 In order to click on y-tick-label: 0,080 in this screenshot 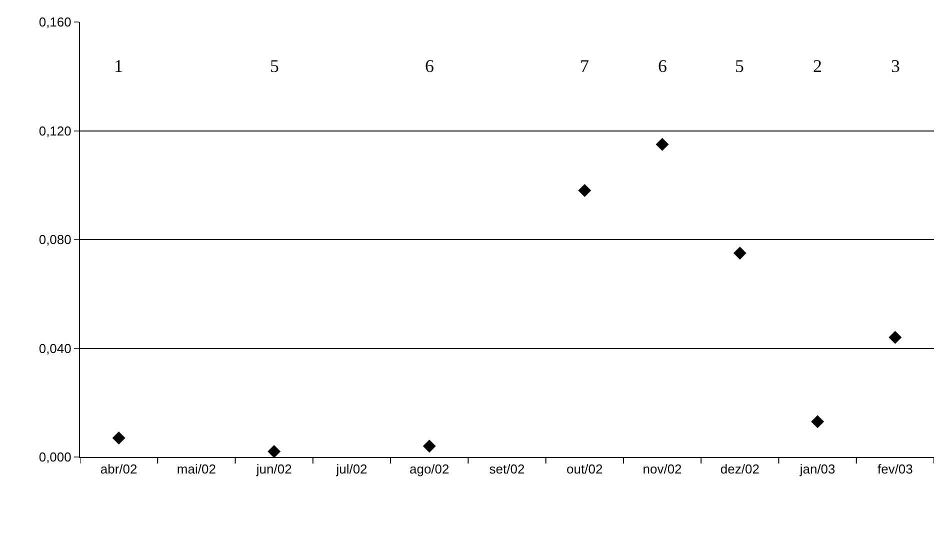, I will do `click(55, 240)`.